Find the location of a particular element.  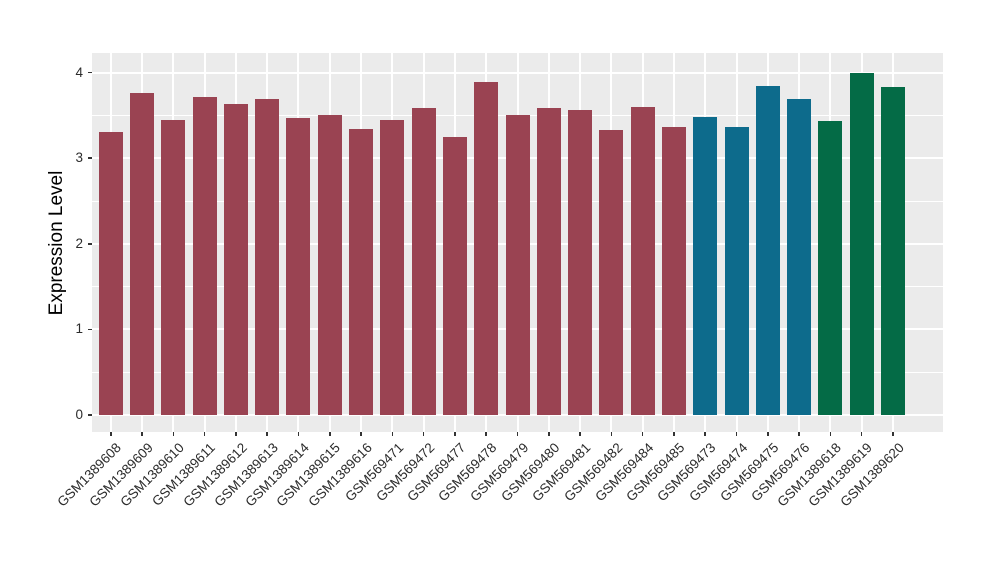

y-tick-label: 4 is located at coordinates (79, 72).